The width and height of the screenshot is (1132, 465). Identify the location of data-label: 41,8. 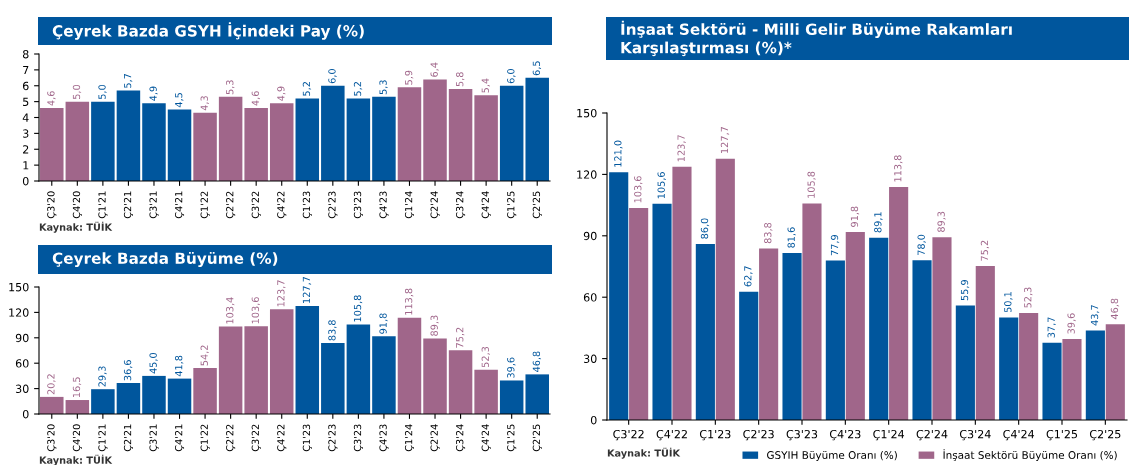
(179, 366).